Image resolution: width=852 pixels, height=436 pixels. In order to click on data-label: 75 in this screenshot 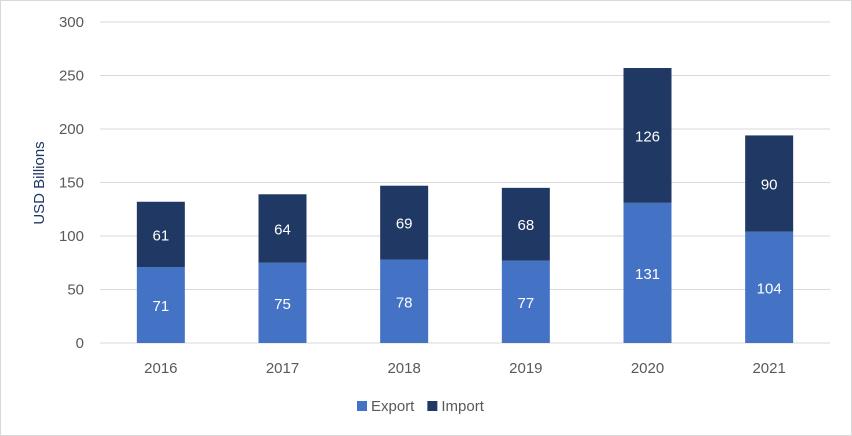, I will do `click(282, 304)`.